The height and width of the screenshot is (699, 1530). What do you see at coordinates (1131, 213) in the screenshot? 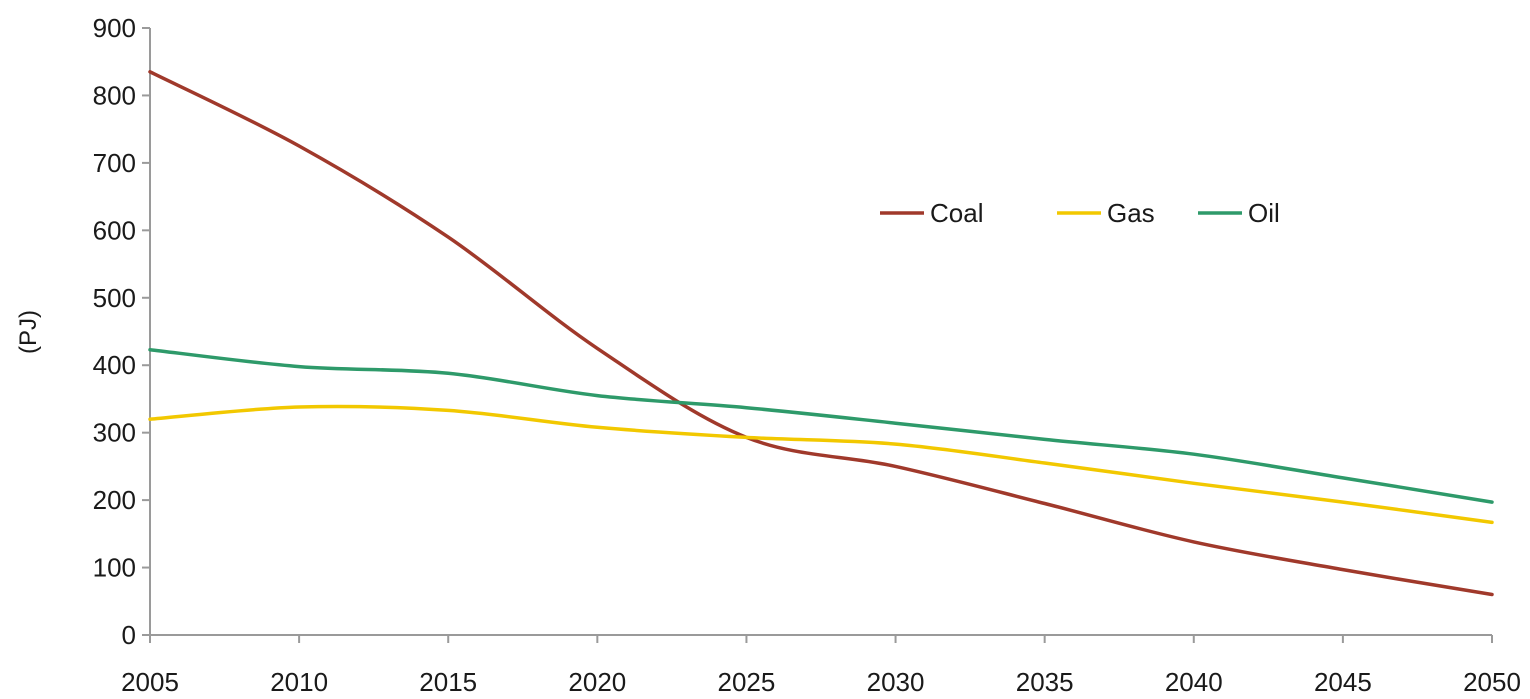
I see `legend-label-gas: Gas` at bounding box center [1131, 213].